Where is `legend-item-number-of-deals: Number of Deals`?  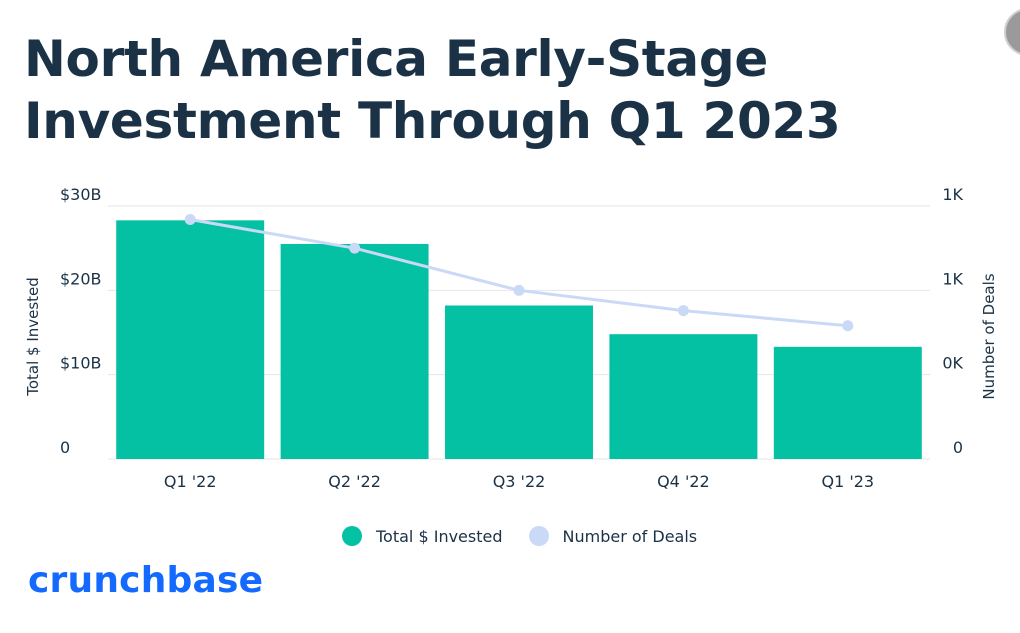 legend-item-number-of-deals: Number of Deals is located at coordinates (613, 536).